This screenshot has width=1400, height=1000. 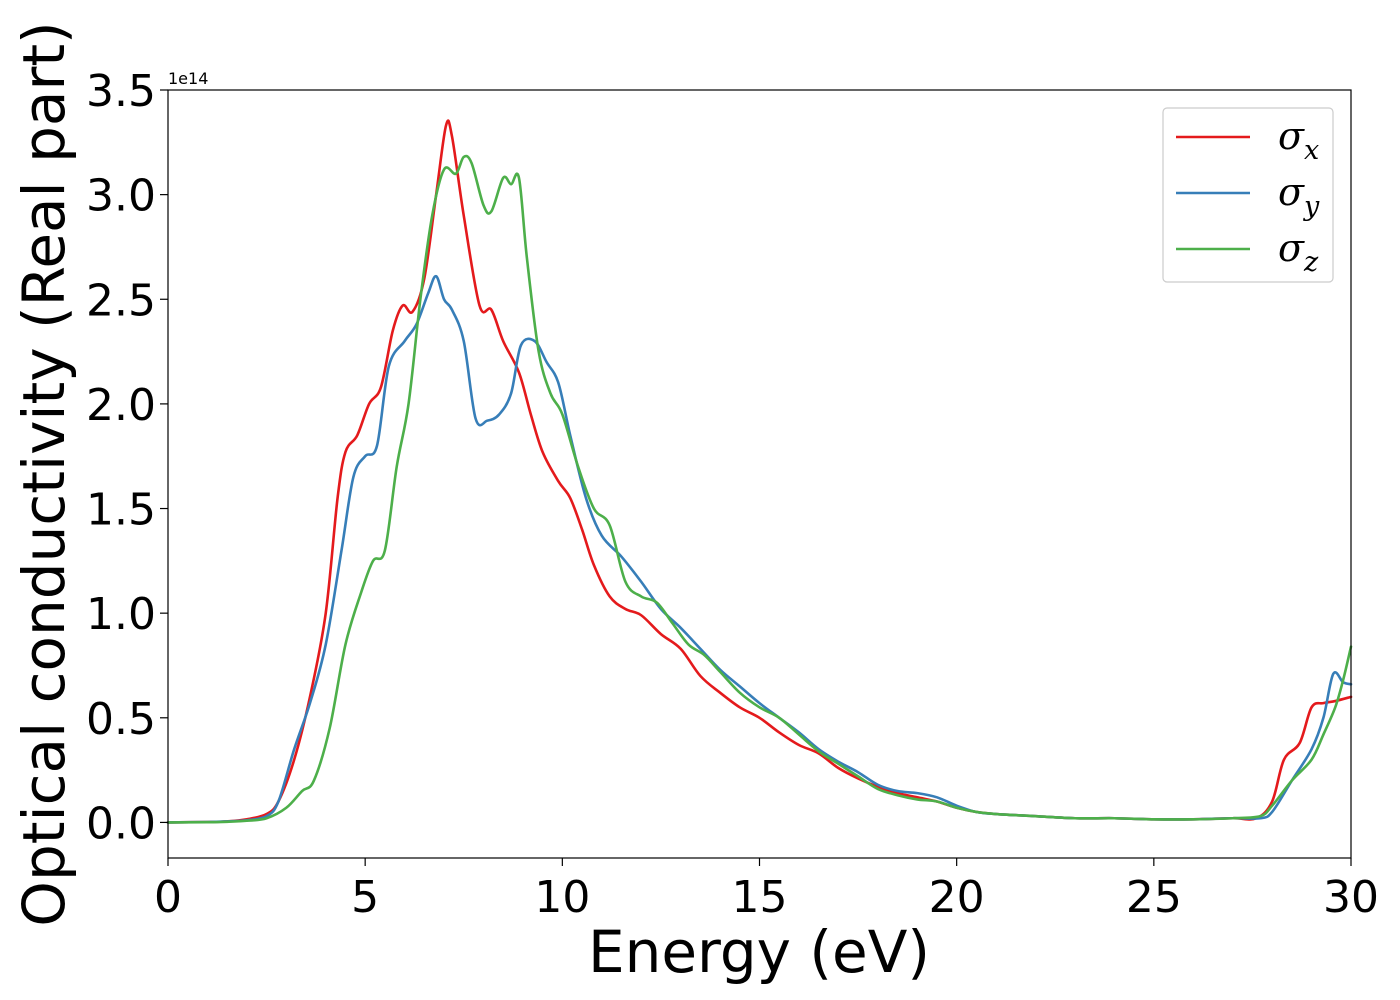 What do you see at coordinates (1298, 252) in the screenshot?
I see `legend-label-z: σz` at bounding box center [1298, 252].